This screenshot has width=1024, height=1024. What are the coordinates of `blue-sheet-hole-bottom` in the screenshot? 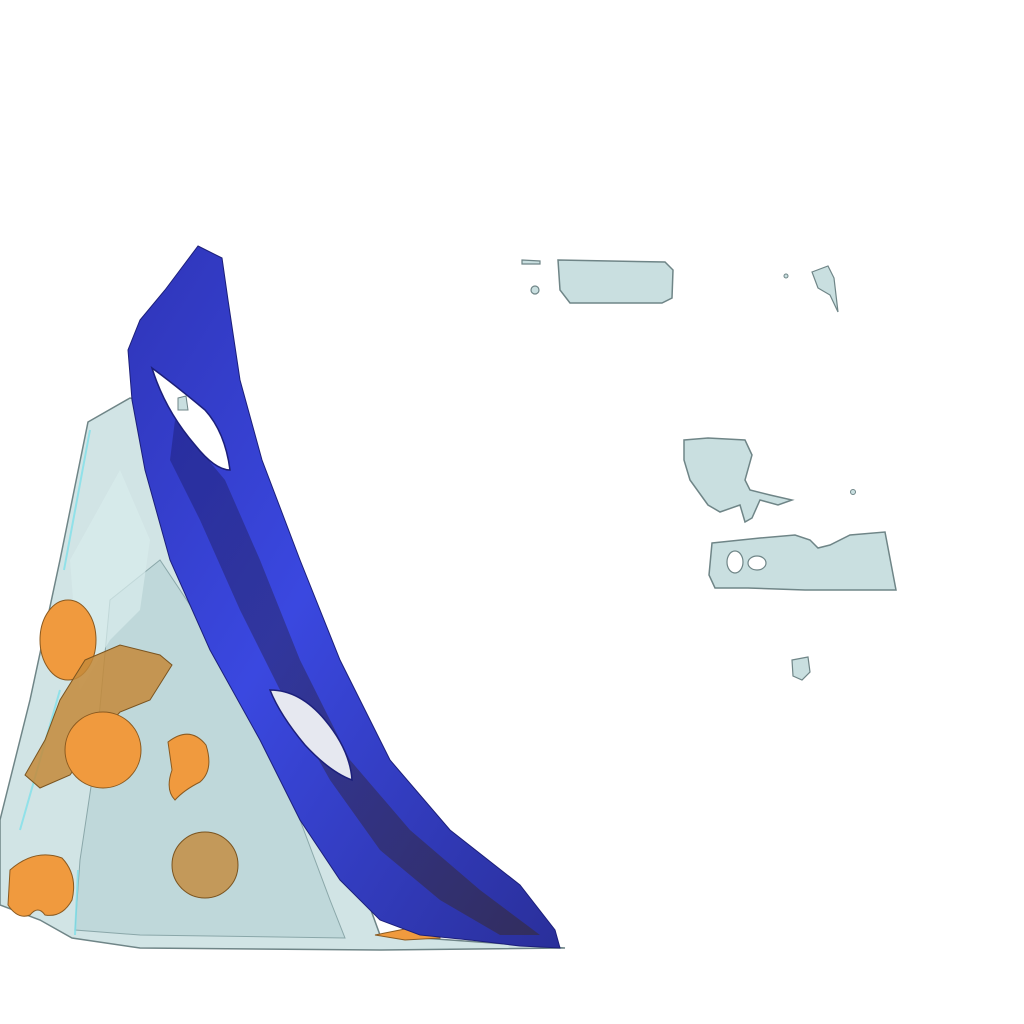 It's located at (310, 735).